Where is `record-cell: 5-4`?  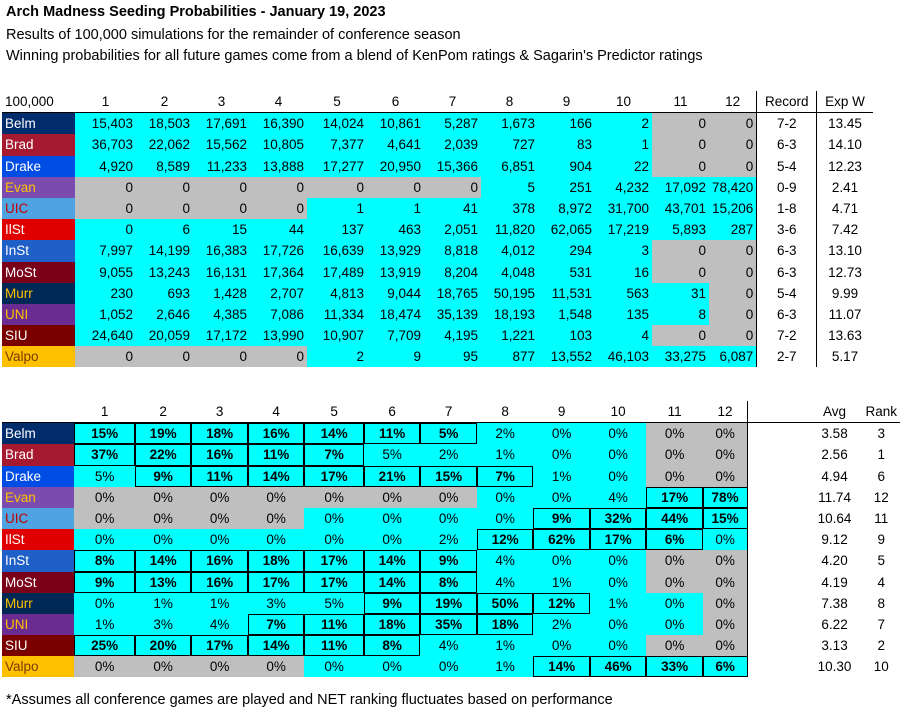
record-cell: 5-4 is located at coordinates (786, 293).